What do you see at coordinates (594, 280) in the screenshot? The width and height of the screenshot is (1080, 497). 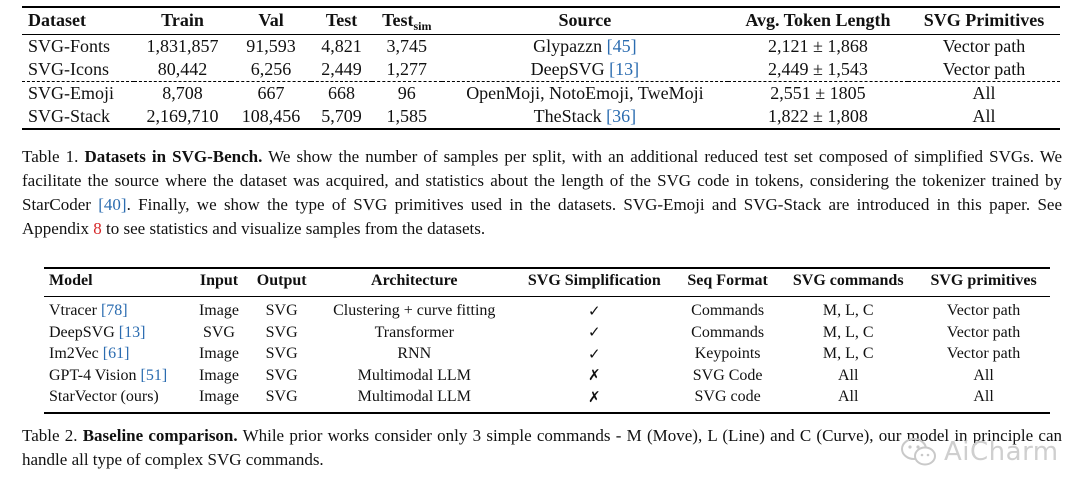 I see `col-simplification: SVG Simplification` at bounding box center [594, 280].